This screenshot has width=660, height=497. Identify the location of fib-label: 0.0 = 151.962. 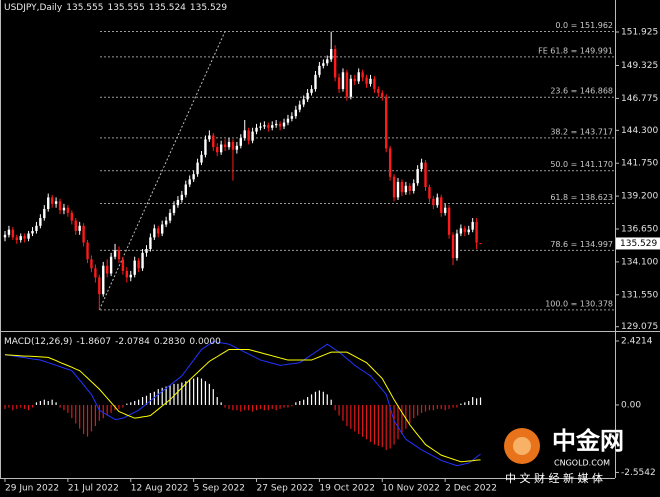
(584, 25).